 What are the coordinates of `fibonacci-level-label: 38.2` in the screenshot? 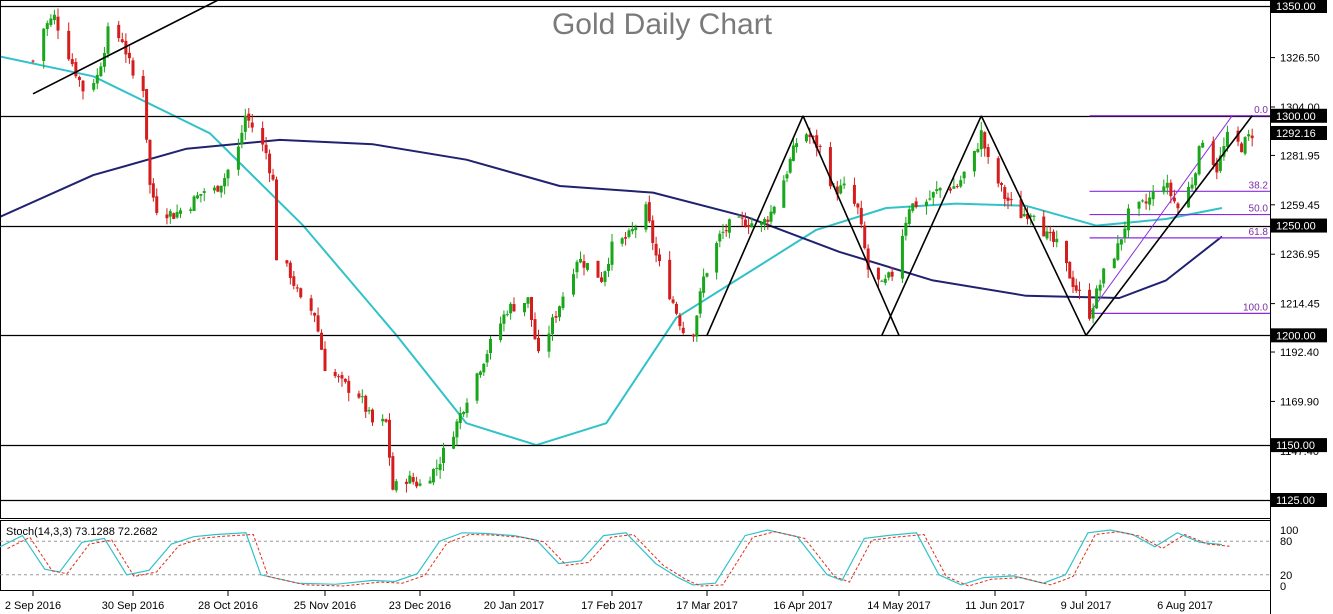 It's located at (1259, 185).